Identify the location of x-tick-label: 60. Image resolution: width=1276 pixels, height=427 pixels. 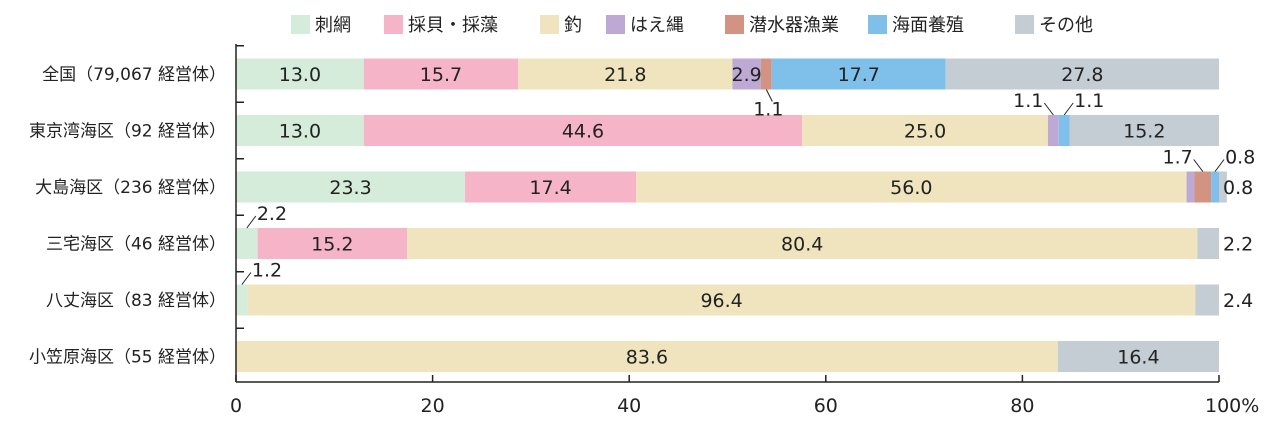
(826, 406).